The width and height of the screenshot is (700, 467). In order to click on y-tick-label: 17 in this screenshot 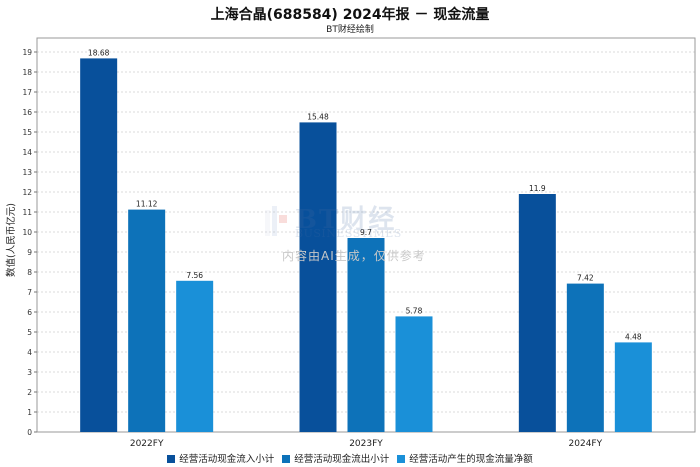, I will do `click(27, 92)`.